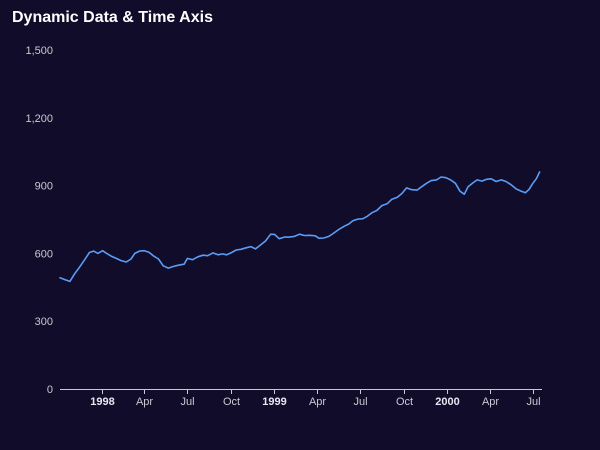  What do you see at coordinates (39, 51) in the screenshot?
I see `y-tick-label: 1,500` at bounding box center [39, 51].